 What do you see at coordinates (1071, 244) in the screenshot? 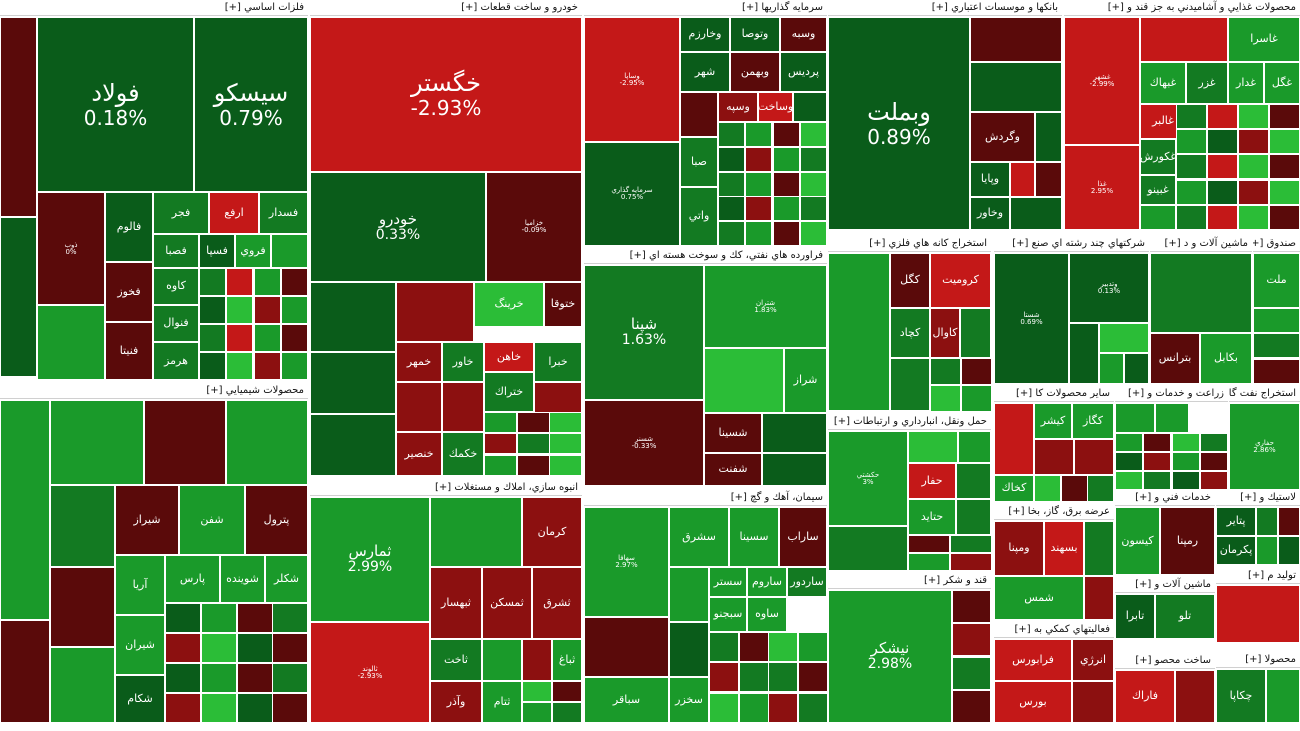
I see `sector-title: شركتهاي چند رشته اي صنع [+]` at bounding box center [1071, 244].